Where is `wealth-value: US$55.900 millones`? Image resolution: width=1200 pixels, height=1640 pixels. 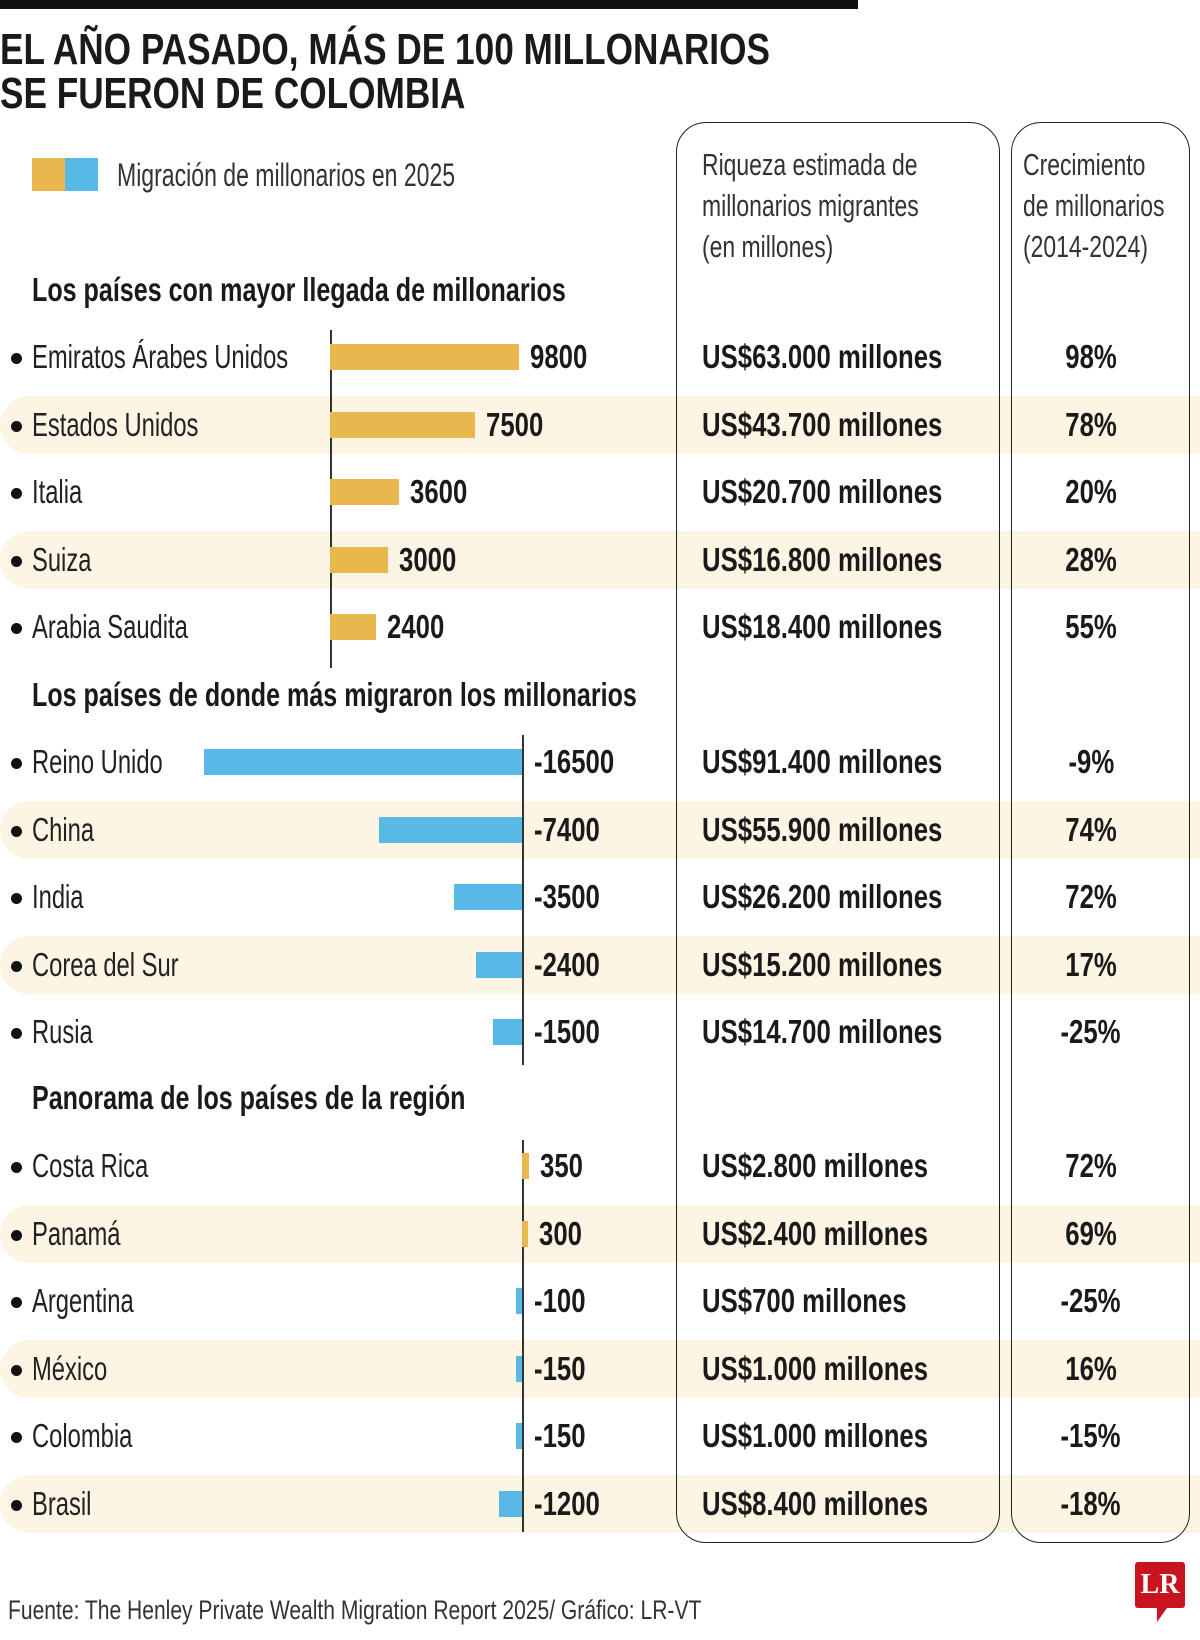 wealth-value: US$55.900 millones is located at coordinates (856, 829).